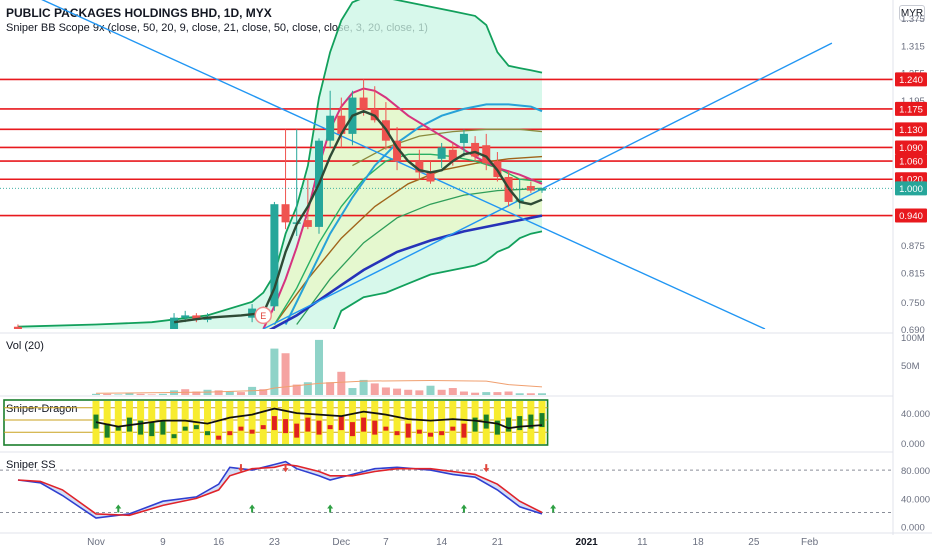 Image resolution: width=932 pixels, height=550 pixels. I want to click on sniper-ss-pane-label: Sniper SS, so click(31, 465).